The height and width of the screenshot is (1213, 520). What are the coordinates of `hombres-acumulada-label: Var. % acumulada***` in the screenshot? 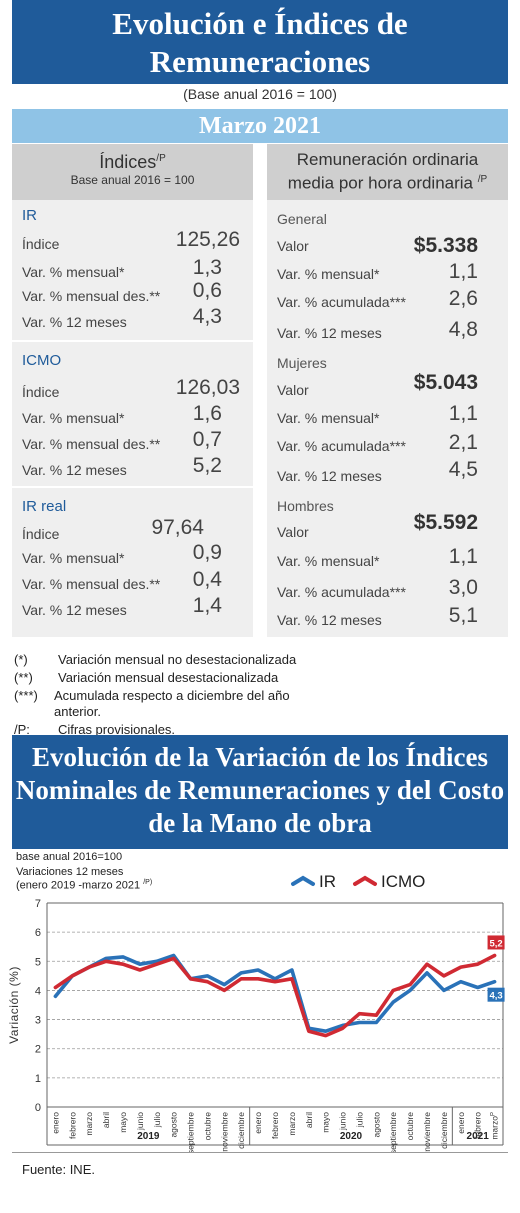 It's located at (341, 592).